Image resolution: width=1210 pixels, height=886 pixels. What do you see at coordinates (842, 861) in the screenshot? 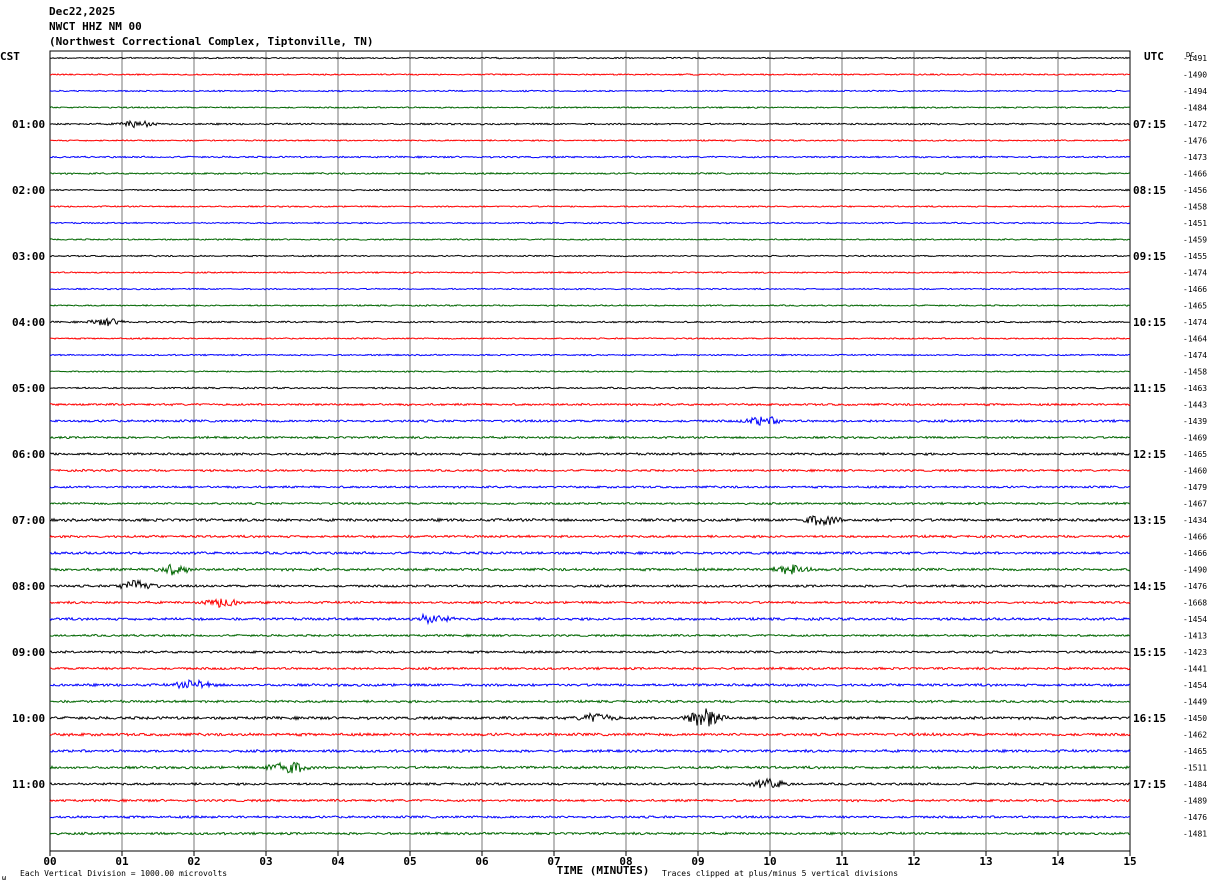
I see `x-tick-label: 11` at bounding box center [842, 861].